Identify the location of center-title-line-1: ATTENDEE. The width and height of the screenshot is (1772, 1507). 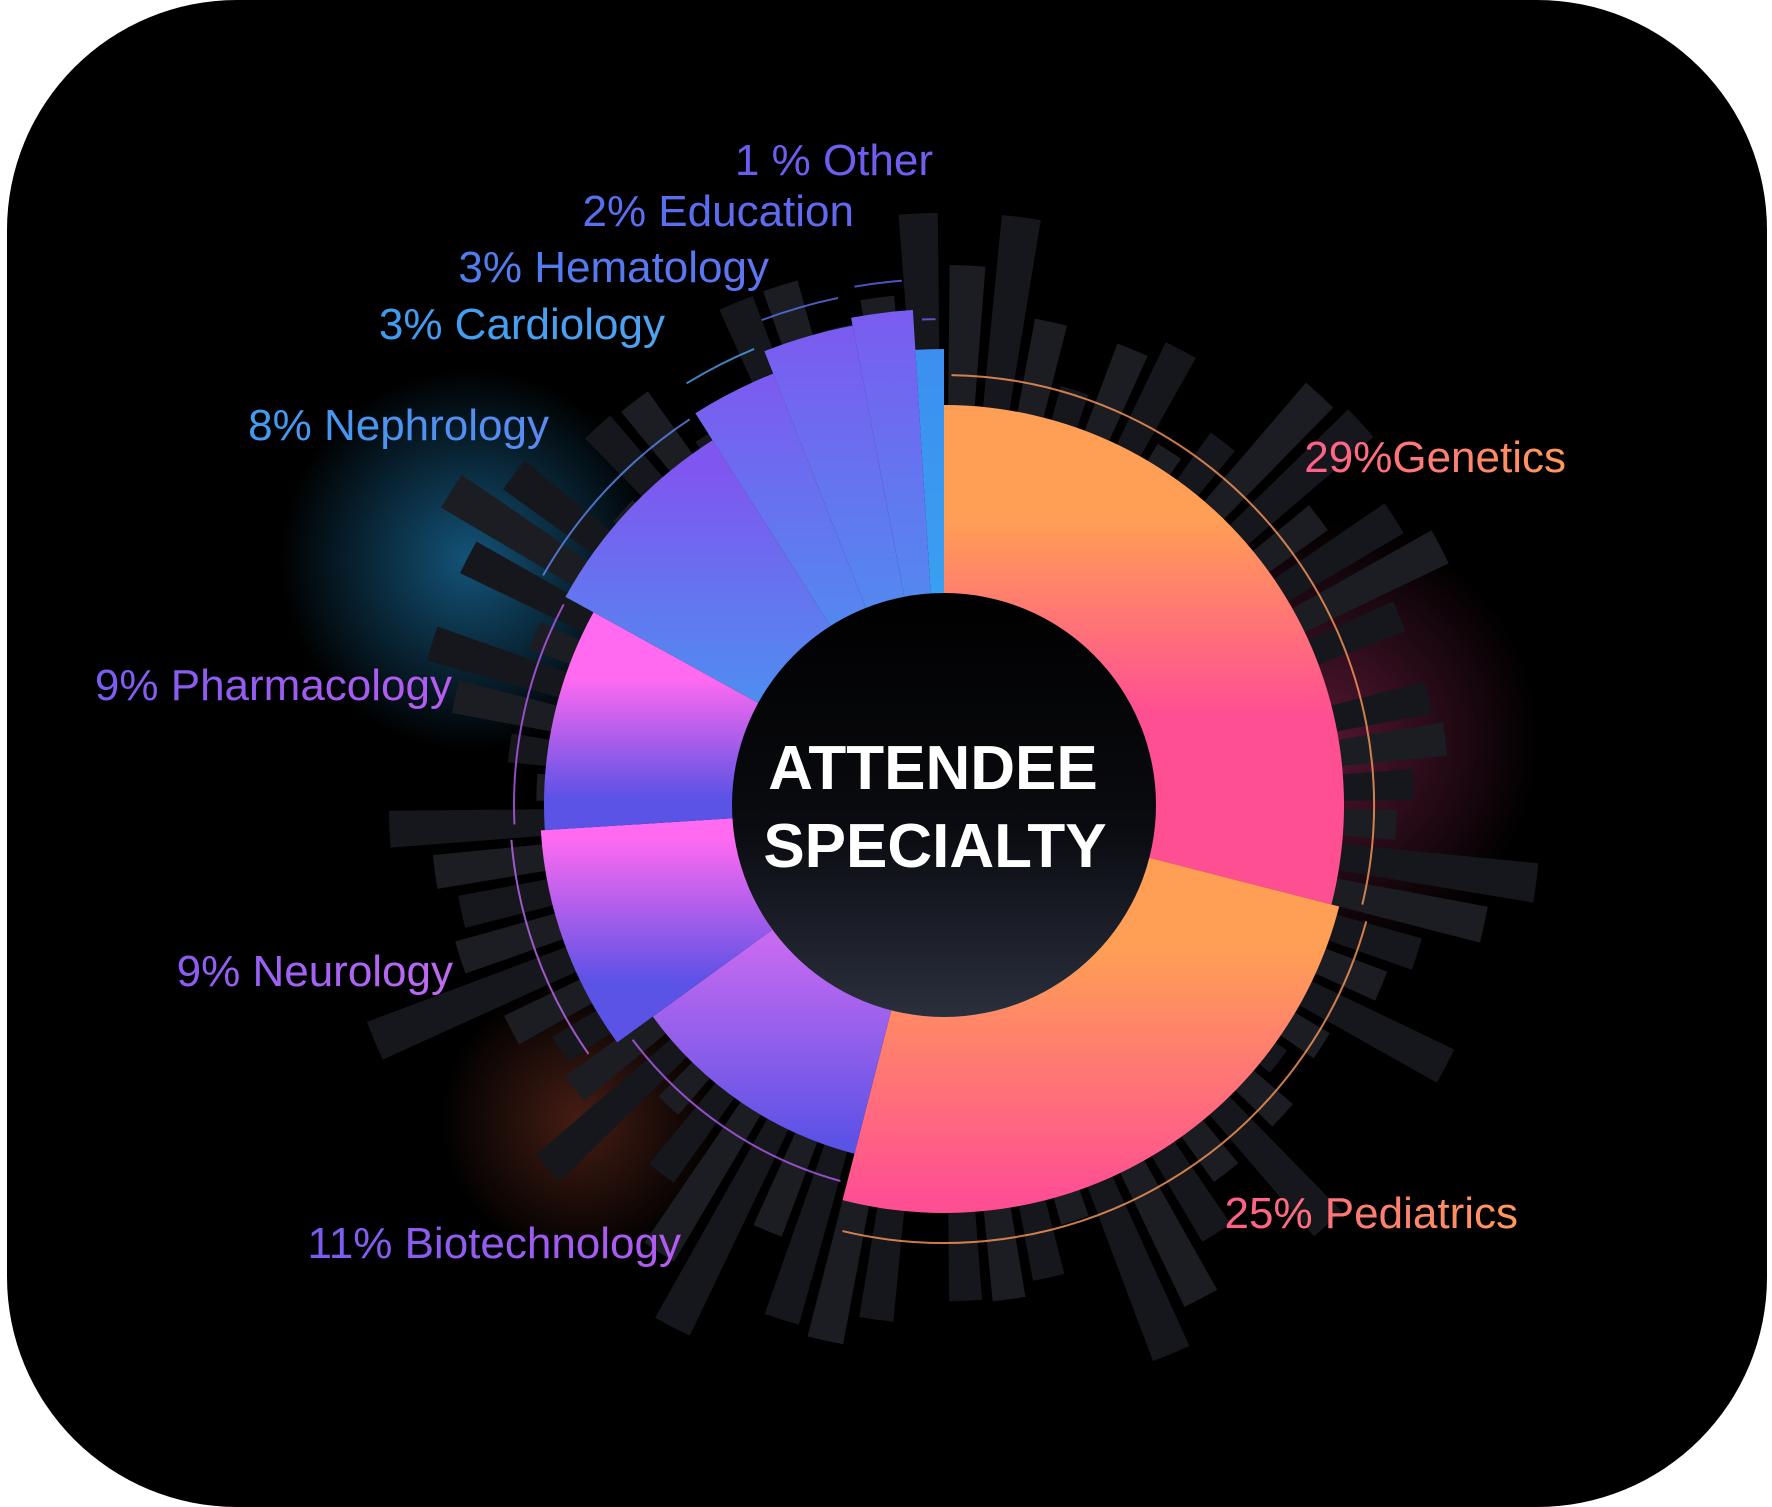
(933, 768).